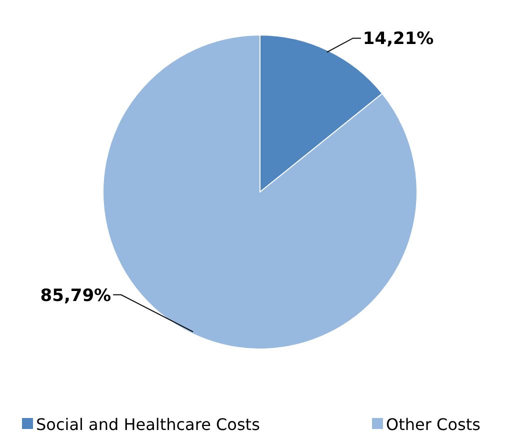  I want to click on legend-label: Other Costs, so click(433, 424).